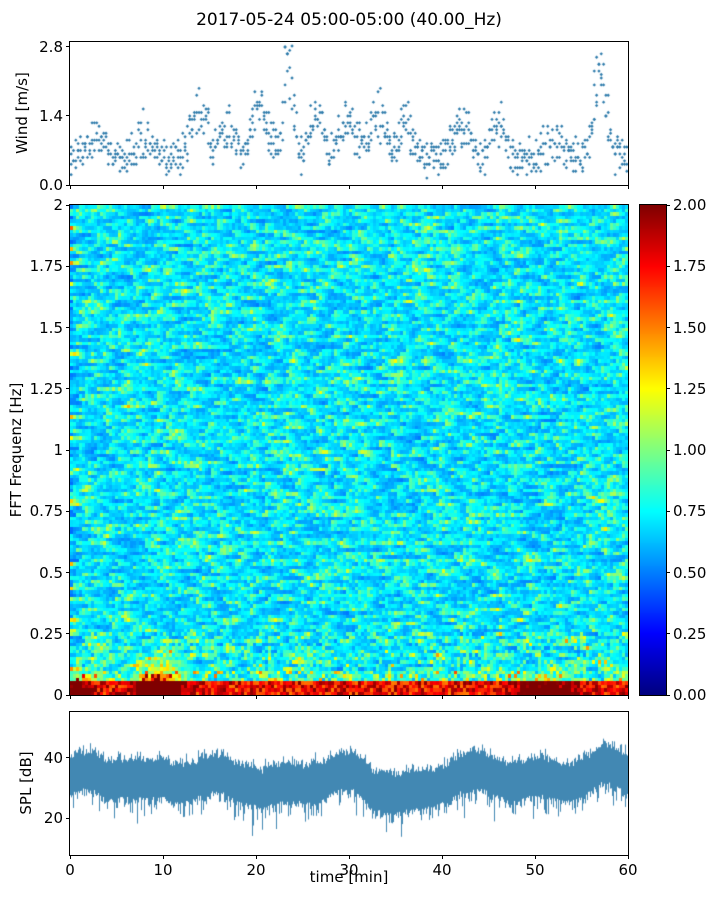 The image size is (720, 900). Describe the element at coordinates (46, 511) in the screenshot. I see `fft-y-tick-label: 0.75` at that location.